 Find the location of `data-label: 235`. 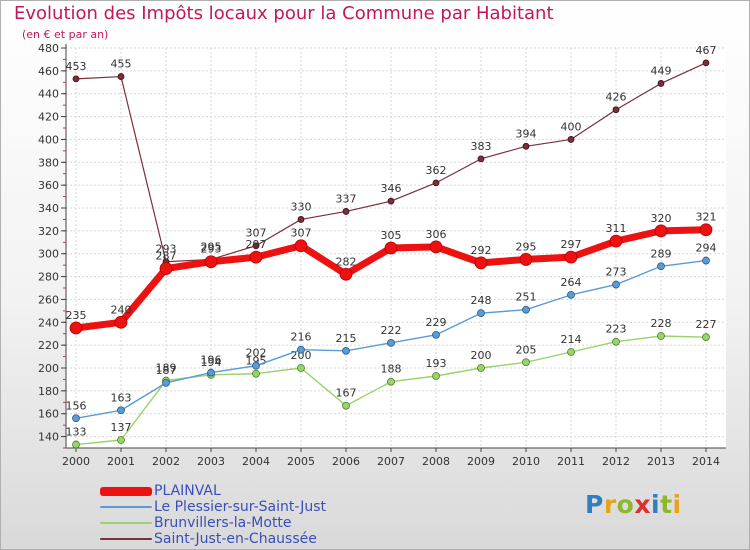

data-label: 235 is located at coordinates (76, 315).